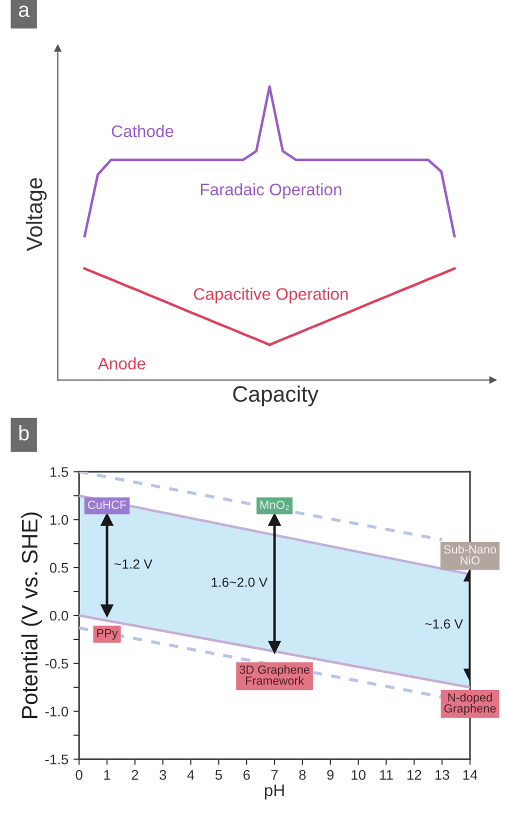 The height and width of the screenshot is (819, 507). Describe the element at coordinates (275, 505) in the screenshot. I see `annotation: MnO₂` at that location.